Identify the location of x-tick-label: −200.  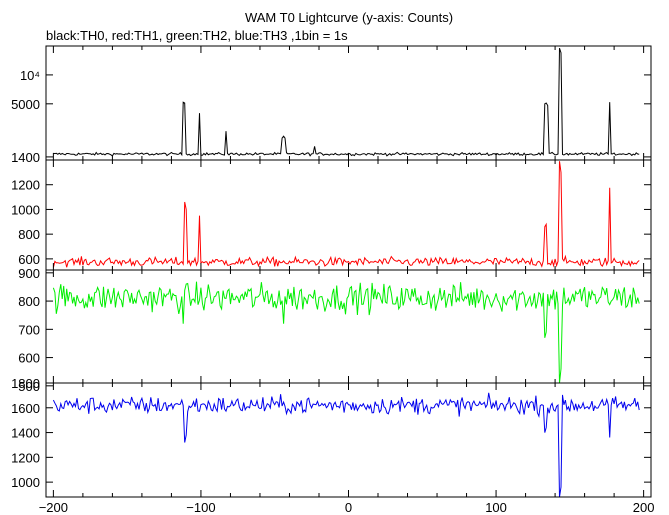
(53, 507).